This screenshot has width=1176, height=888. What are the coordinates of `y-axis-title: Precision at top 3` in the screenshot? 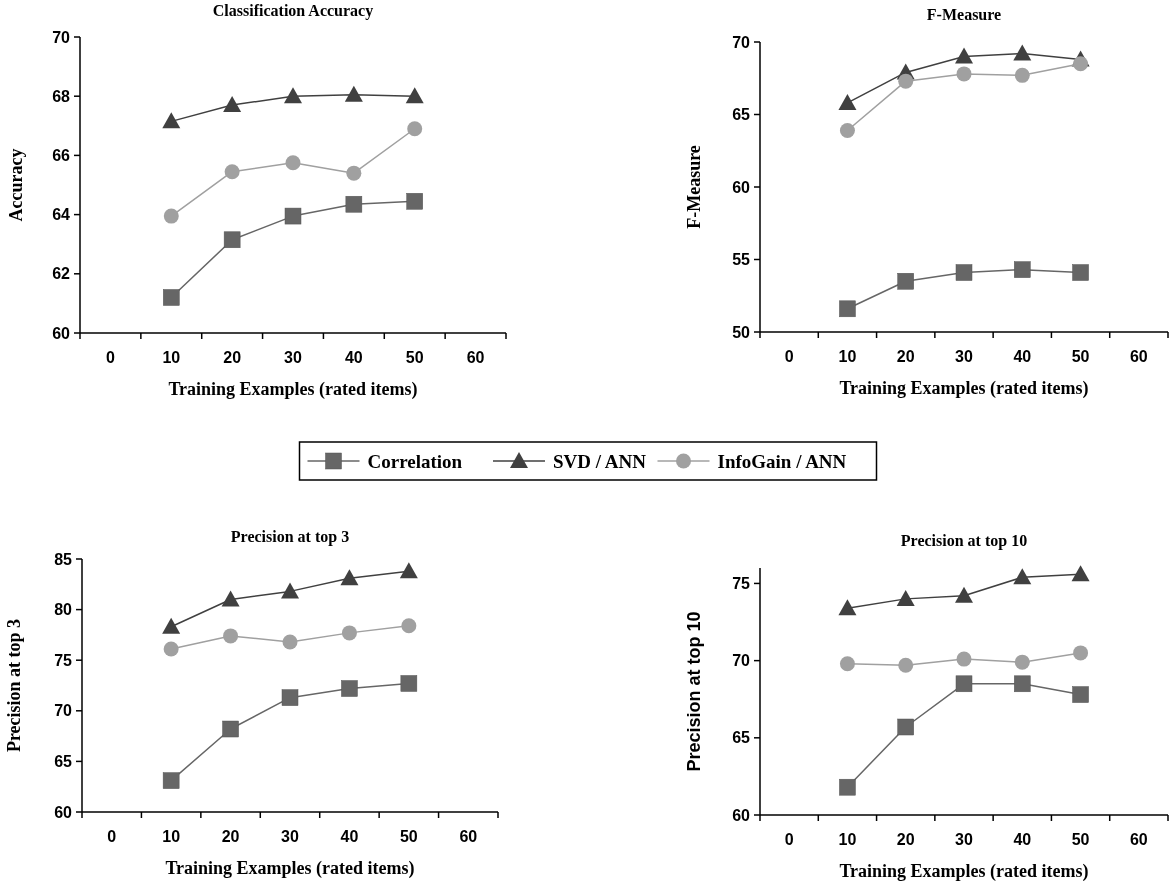 It's located at (14, 685).